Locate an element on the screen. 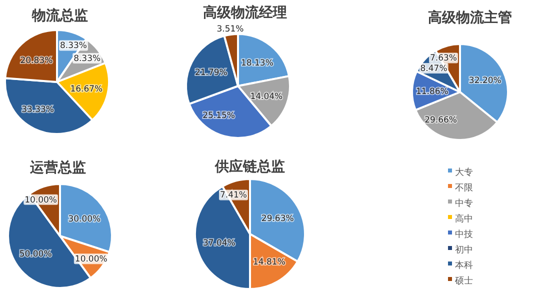 The width and height of the screenshot is (547, 295). data-label: 21.79% is located at coordinates (211, 73).